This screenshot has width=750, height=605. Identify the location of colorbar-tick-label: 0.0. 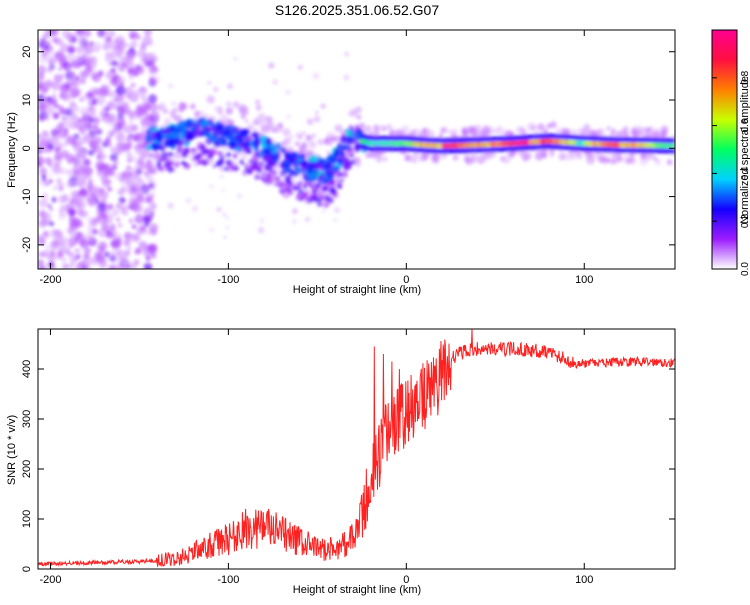
(745, 269).